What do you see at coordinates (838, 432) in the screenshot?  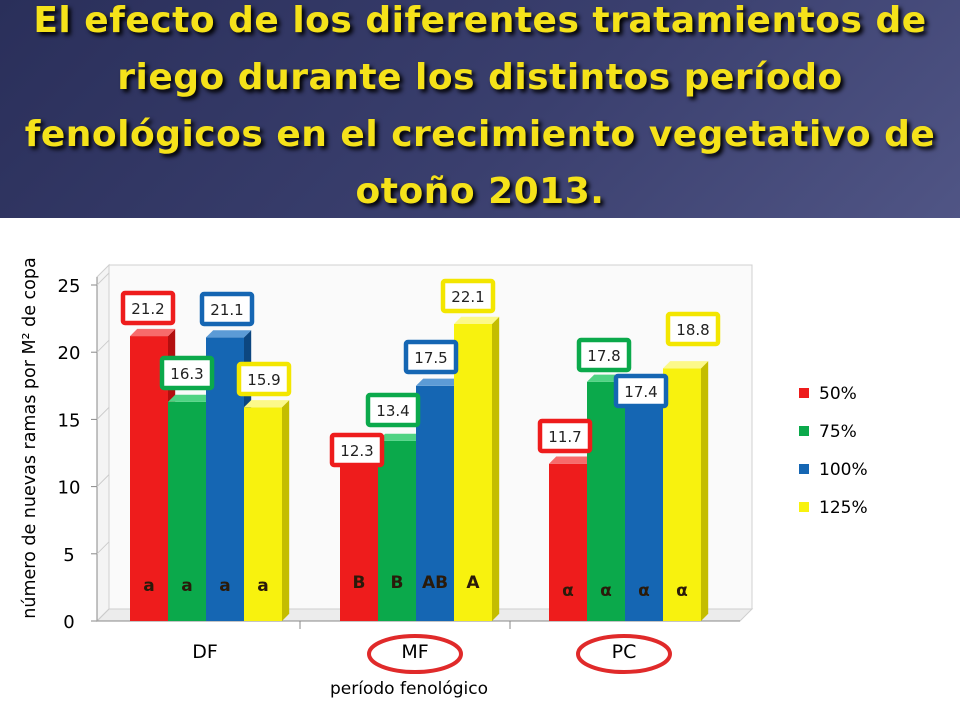 I see `legend-label: 75%` at bounding box center [838, 432].